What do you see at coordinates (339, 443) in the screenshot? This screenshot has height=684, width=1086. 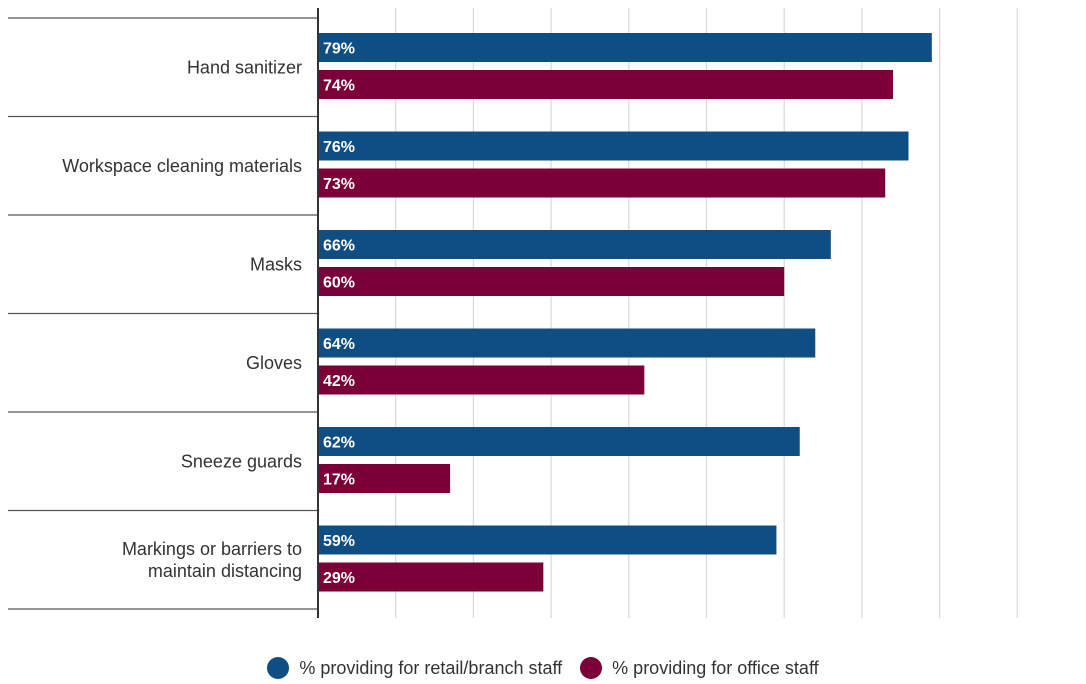 I see `data-label: 62%` at bounding box center [339, 443].